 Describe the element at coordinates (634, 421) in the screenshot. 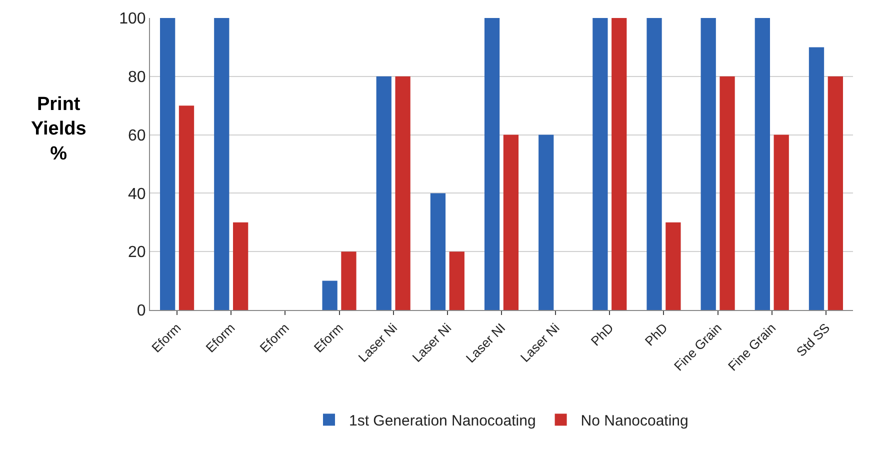

I see `legend-label: No Nanocoating` at that location.